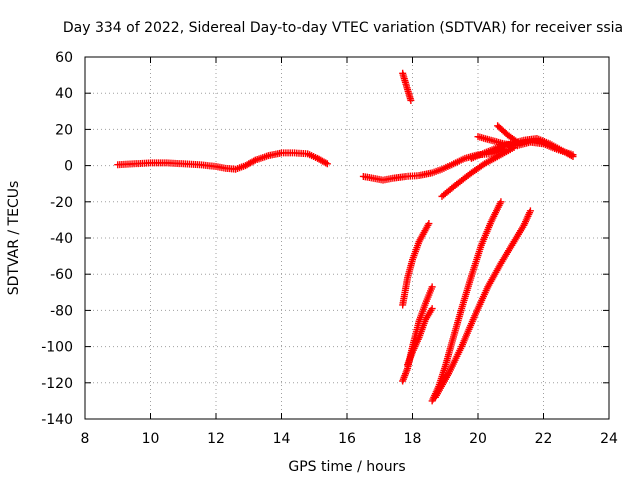  I want to click on x-tick-label: 12, so click(216, 439).